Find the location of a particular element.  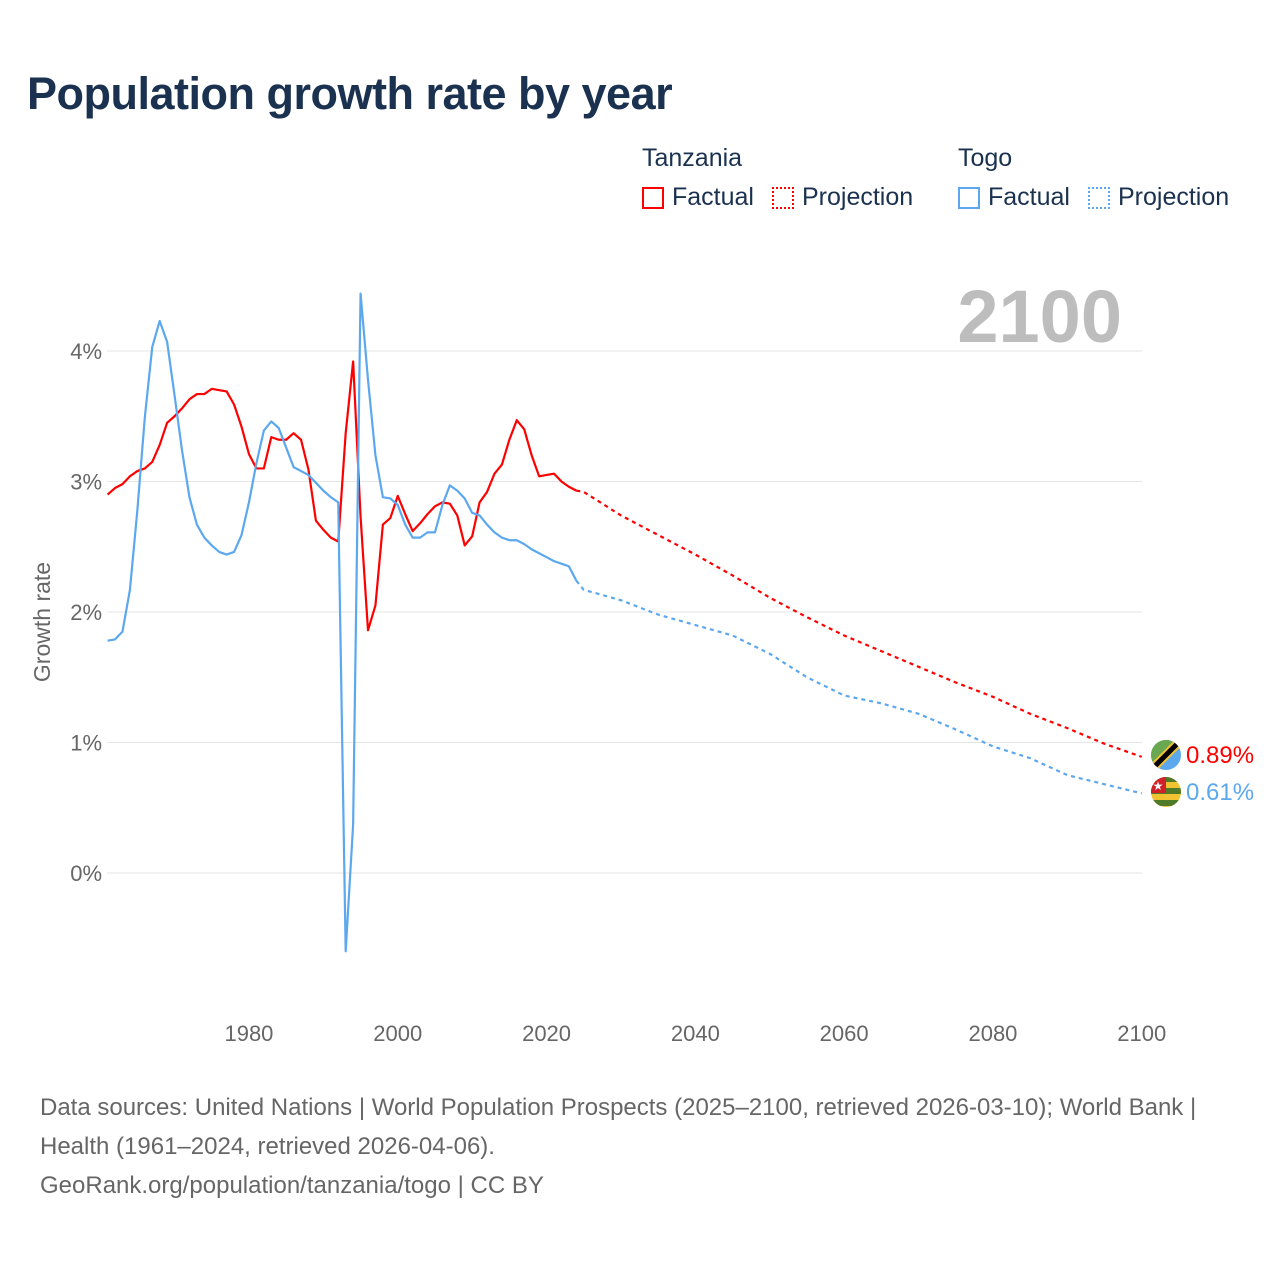

legend-item-tanzania-factual: Factual is located at coordinates (698, 197).